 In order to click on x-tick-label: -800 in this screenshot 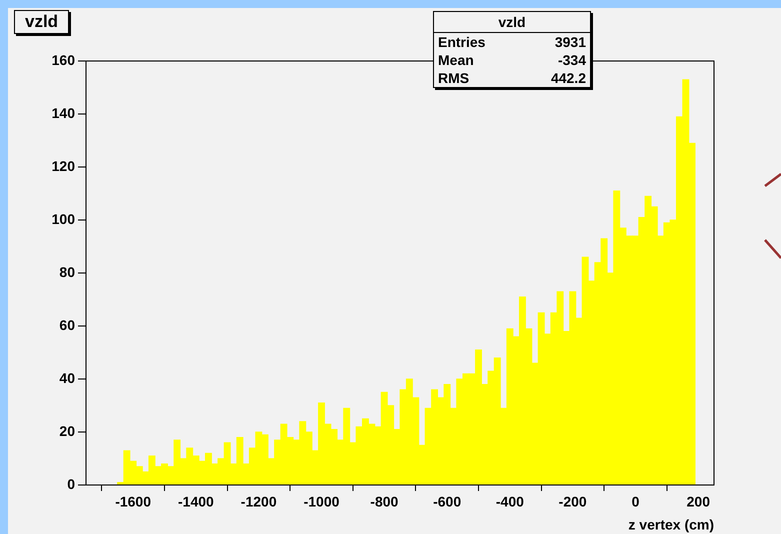, I will do `click(384, 501)`.